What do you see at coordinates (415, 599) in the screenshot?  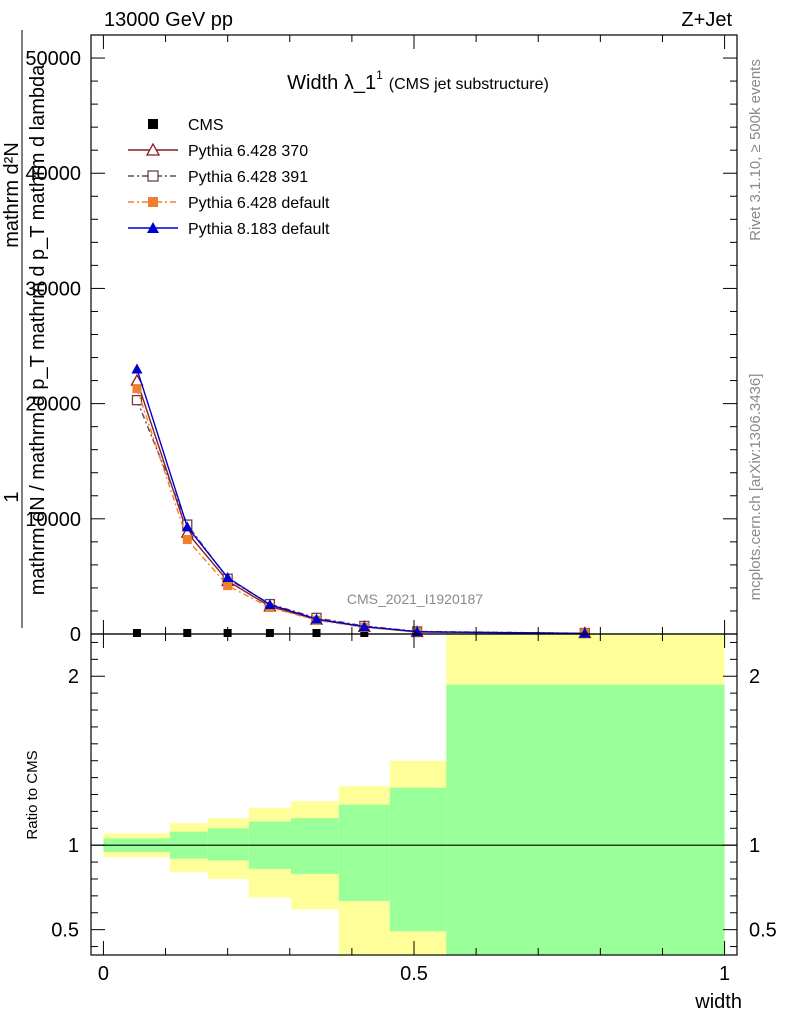 I see `analysis-watermark: CMS_2021_I1920187` at bounding box center [415, 599].